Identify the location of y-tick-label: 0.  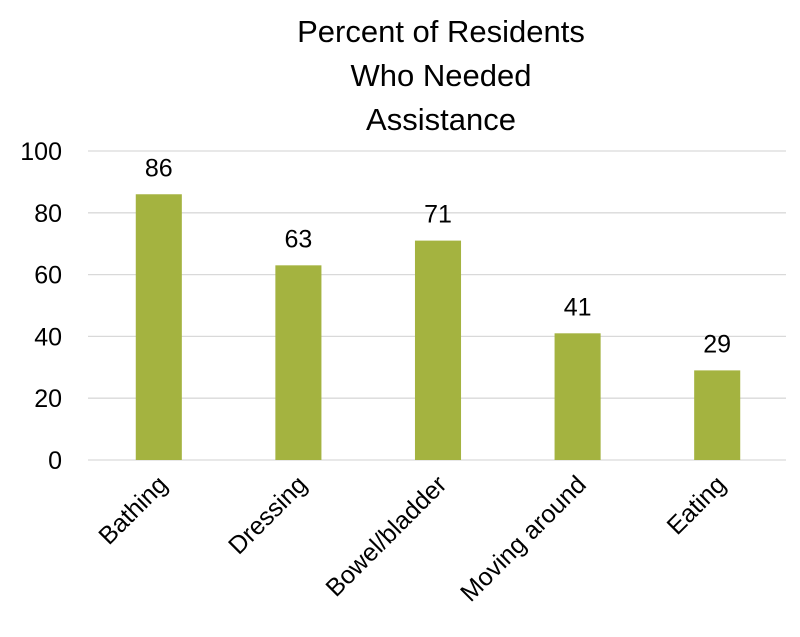
(55, 461).